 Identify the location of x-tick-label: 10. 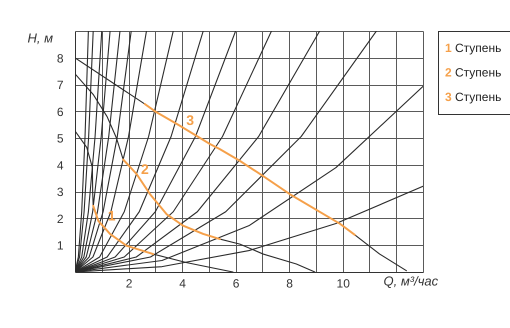
(343, 283).